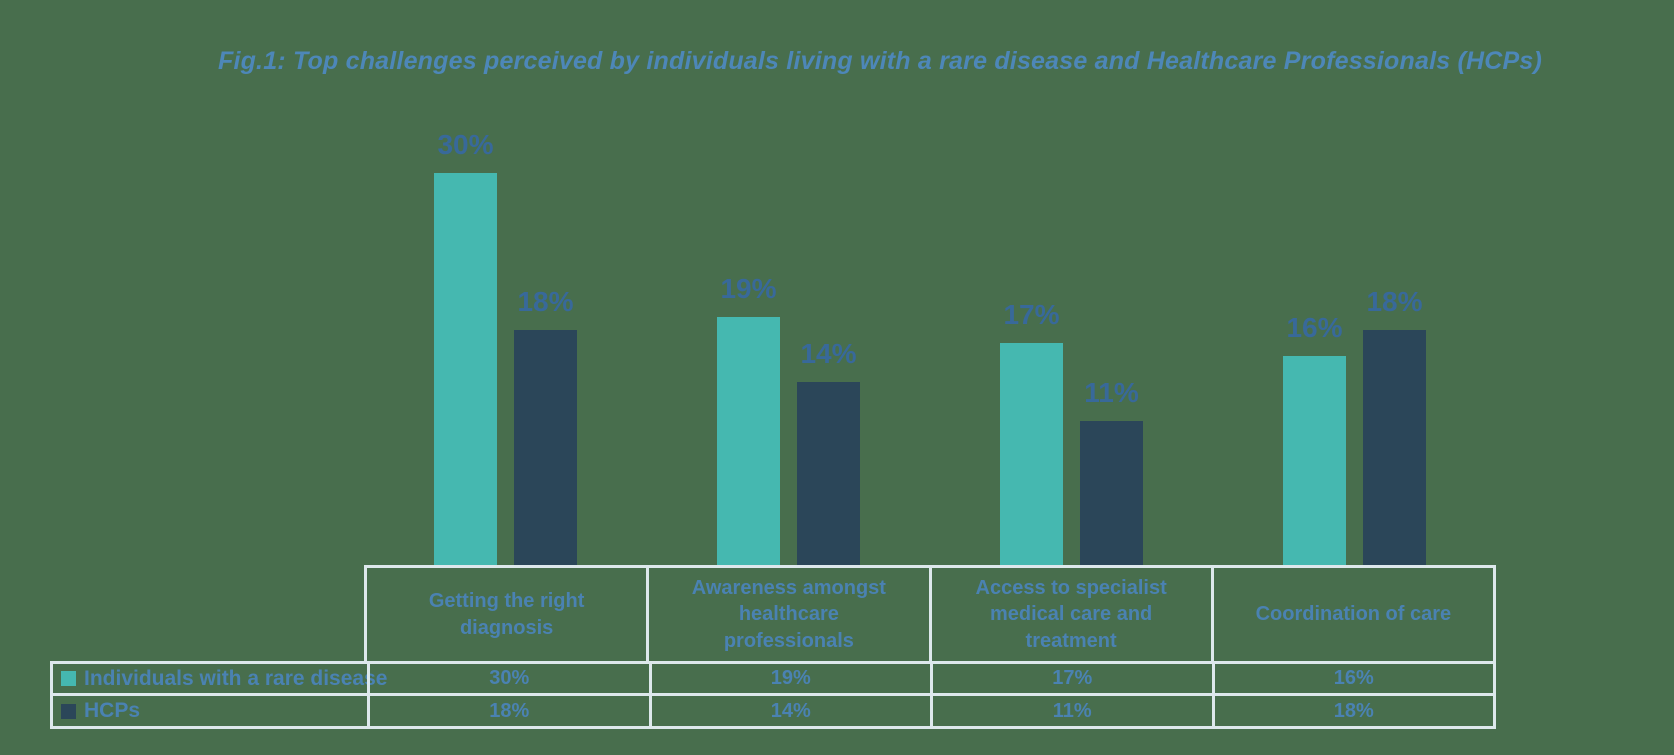 The width and height of the screenshot is (1674, 755). Describe the element at coordinates (1394, 425) in the screenshot. I see `bar-hcps-coordination: 18%` at that location.